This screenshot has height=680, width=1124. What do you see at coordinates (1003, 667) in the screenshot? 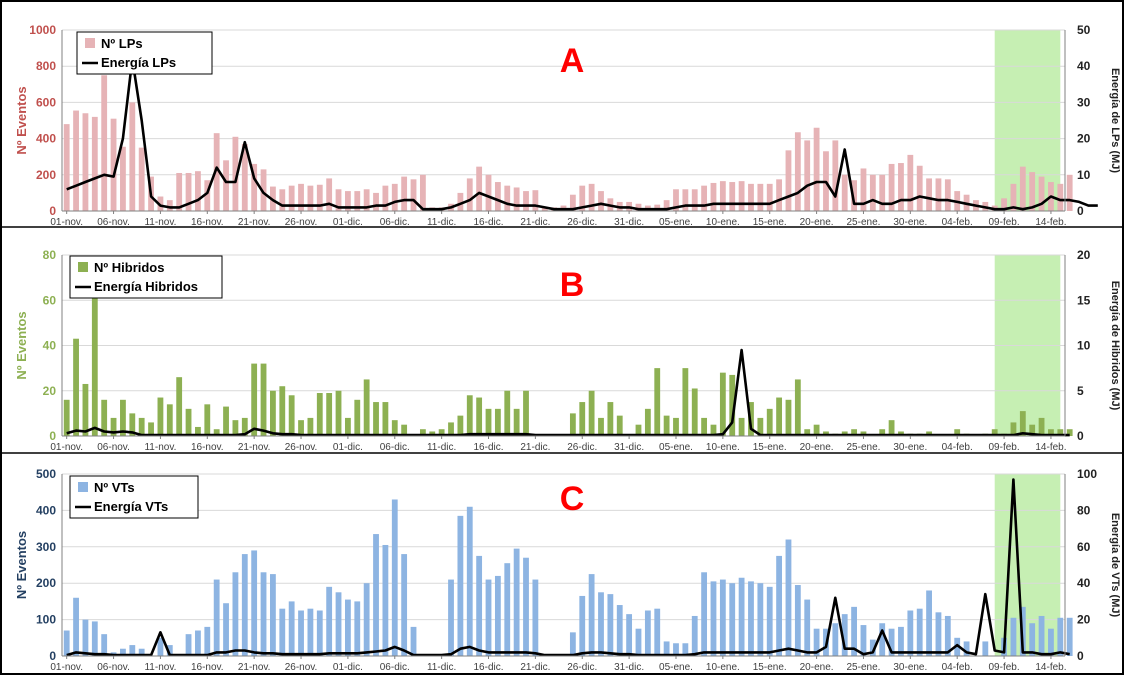
I see `x-tick-label: 09-feb.` at bounding box center [1003, 667].